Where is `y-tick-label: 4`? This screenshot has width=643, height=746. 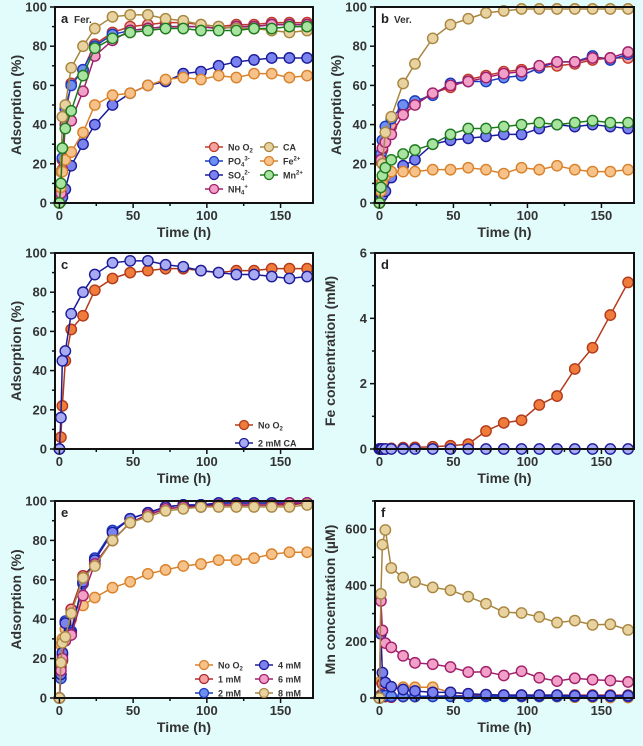
y-tick-label: 4 is located at coordinates (364, 318).